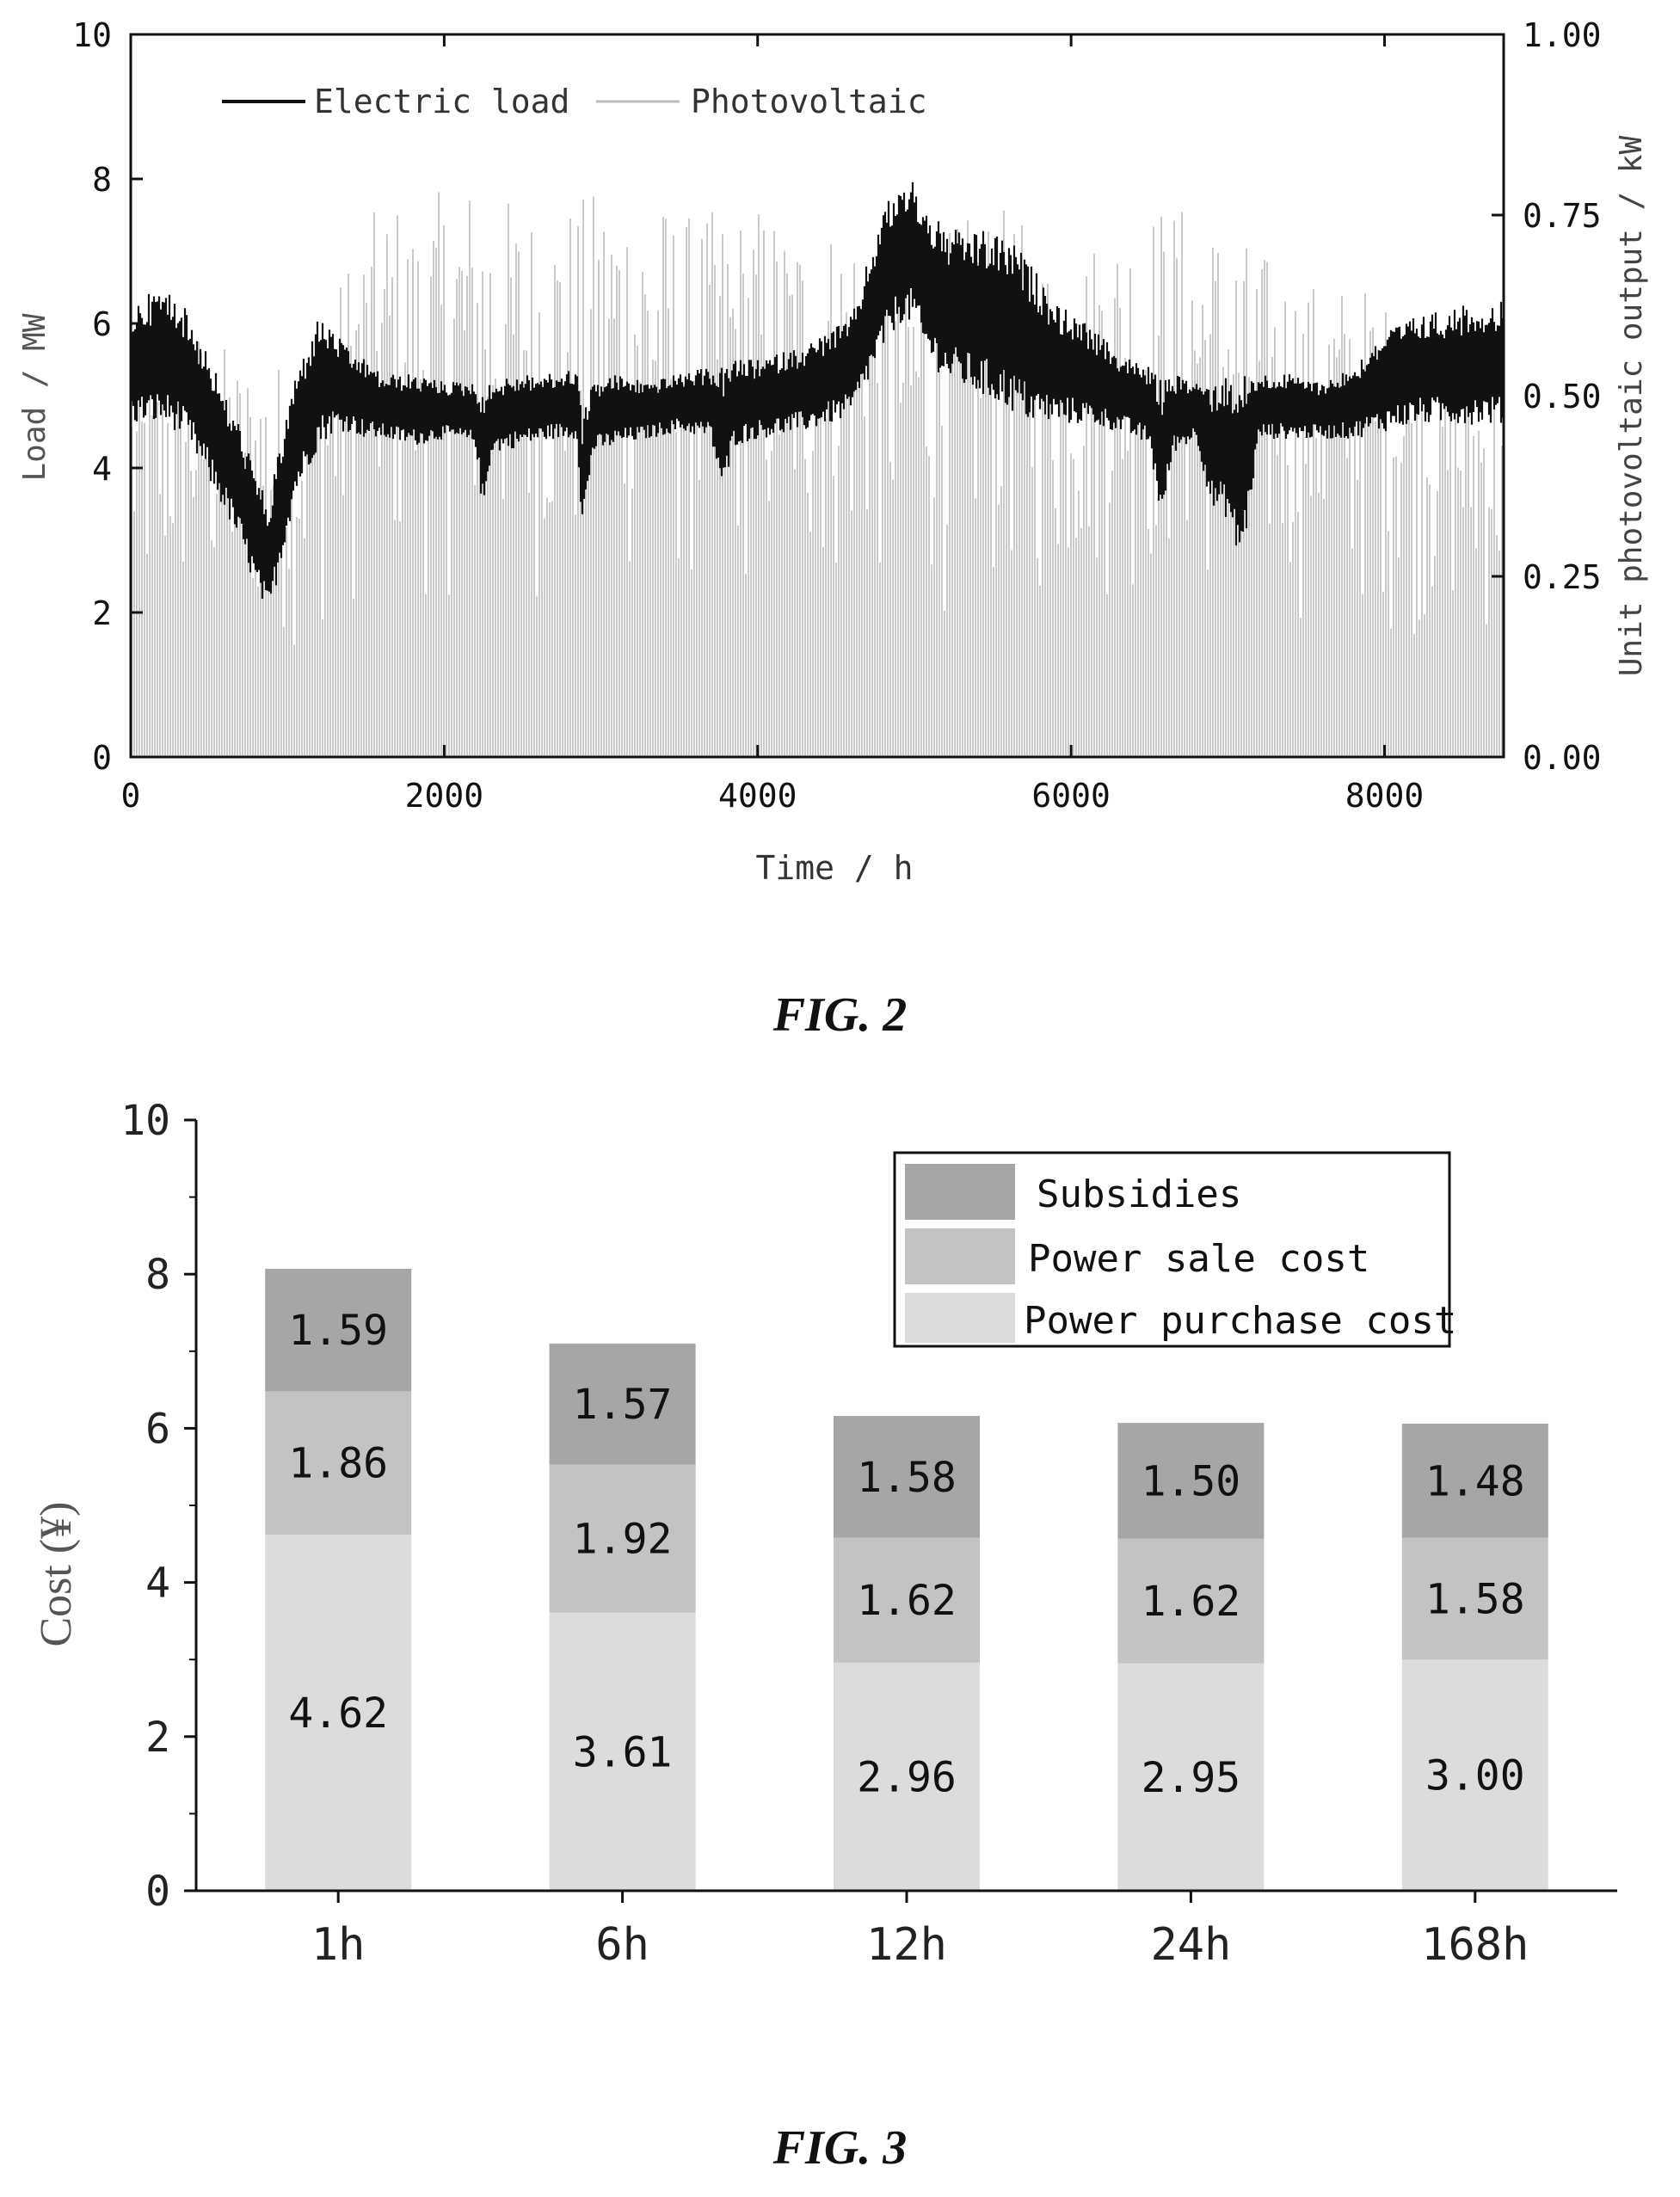 The width and height of the screenshot is (1680, 2197). I want to click on figure-caption-3: FIG. 3, so click(840, 2148).